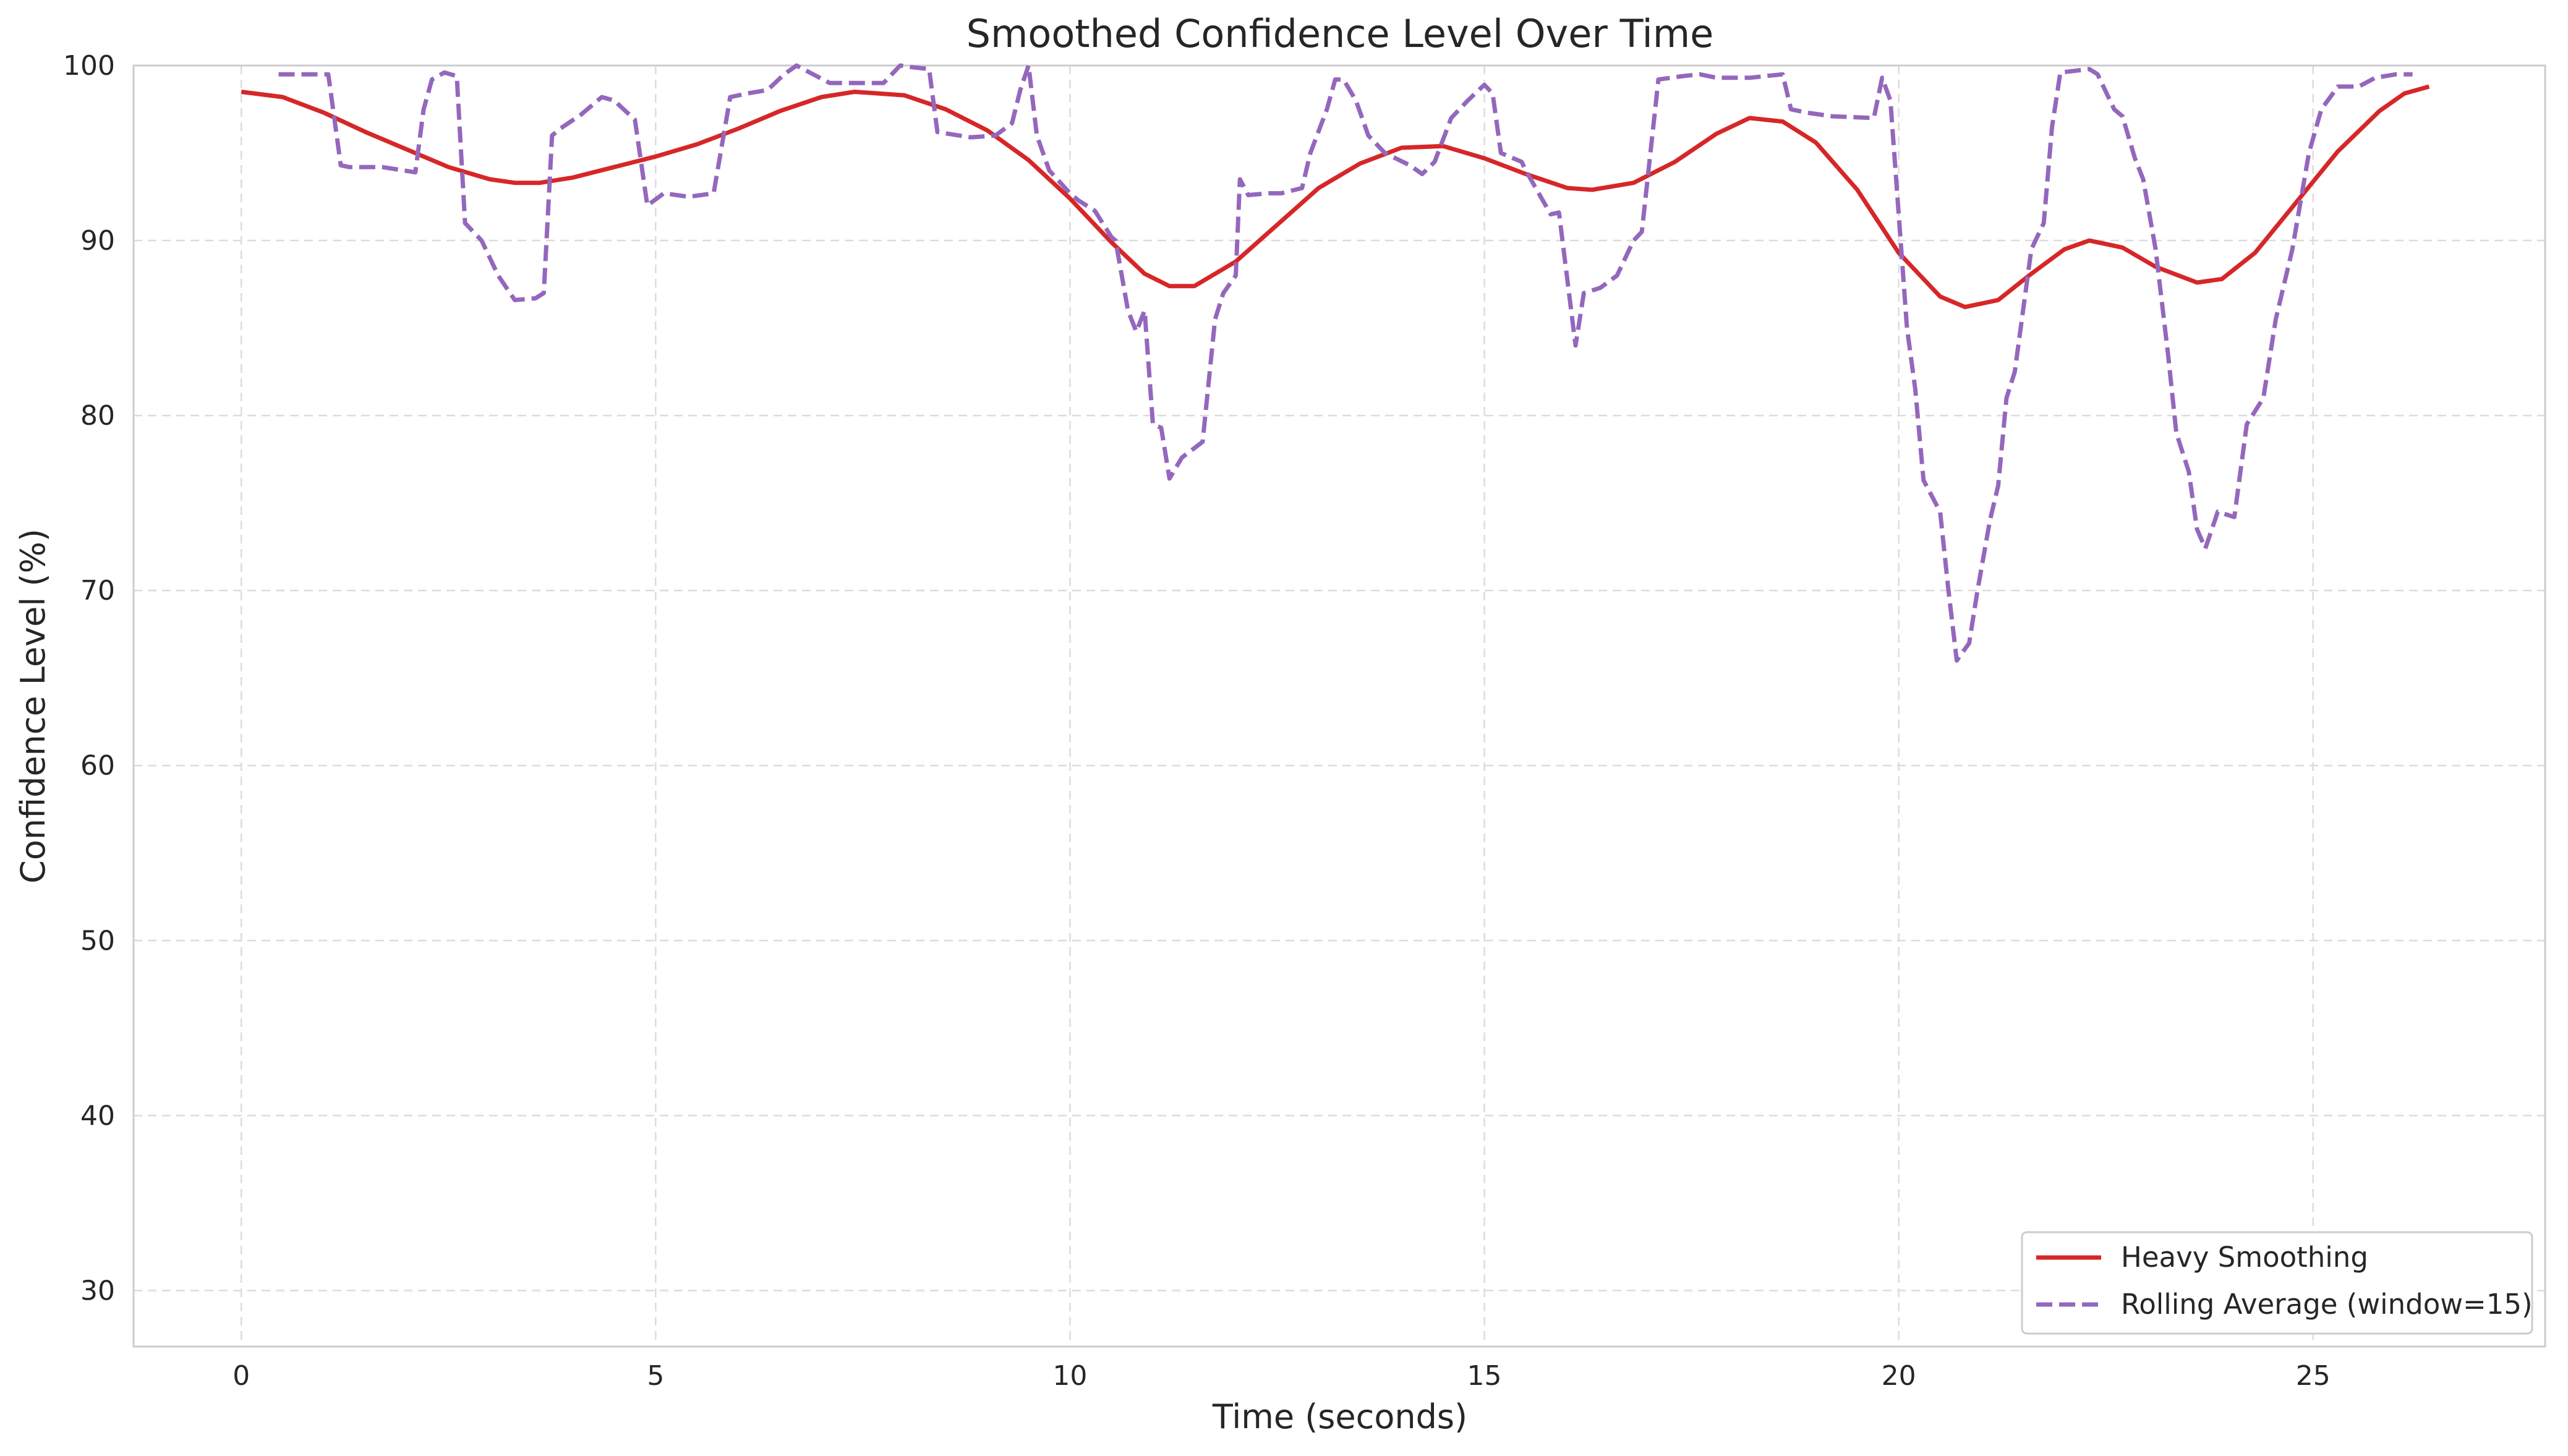  Describe the element at coordinates (33, 706) in the screenshot. I see `y-axis-title: Confidence Level (%)` at that location.